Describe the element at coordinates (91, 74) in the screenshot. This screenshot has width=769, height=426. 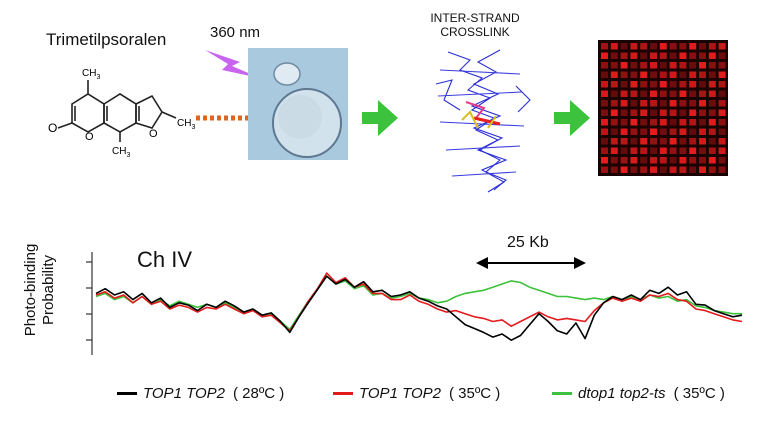
I see `methyl-label-top: CH3` at that location.